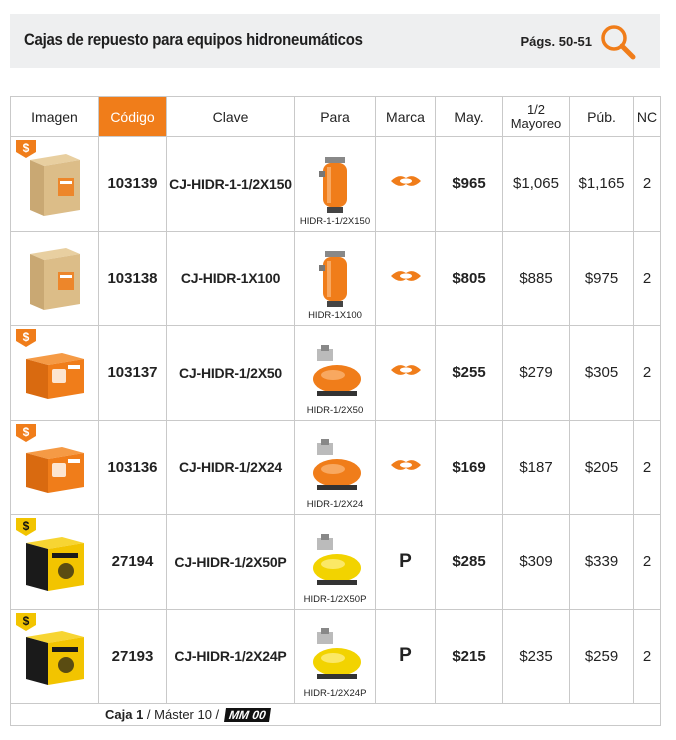 The height and width of the screenshot is (740, 676). I want to click on compatible-equipment-cell: HIDR-1X100, so click(335, 278).